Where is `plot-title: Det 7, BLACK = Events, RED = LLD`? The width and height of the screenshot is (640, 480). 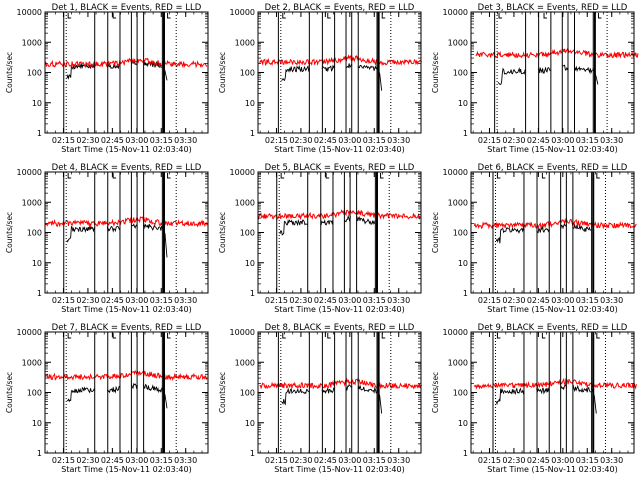 plot-title: Det 7, BLACK = Events, RED = LLD is located at coordinates (127, 328).